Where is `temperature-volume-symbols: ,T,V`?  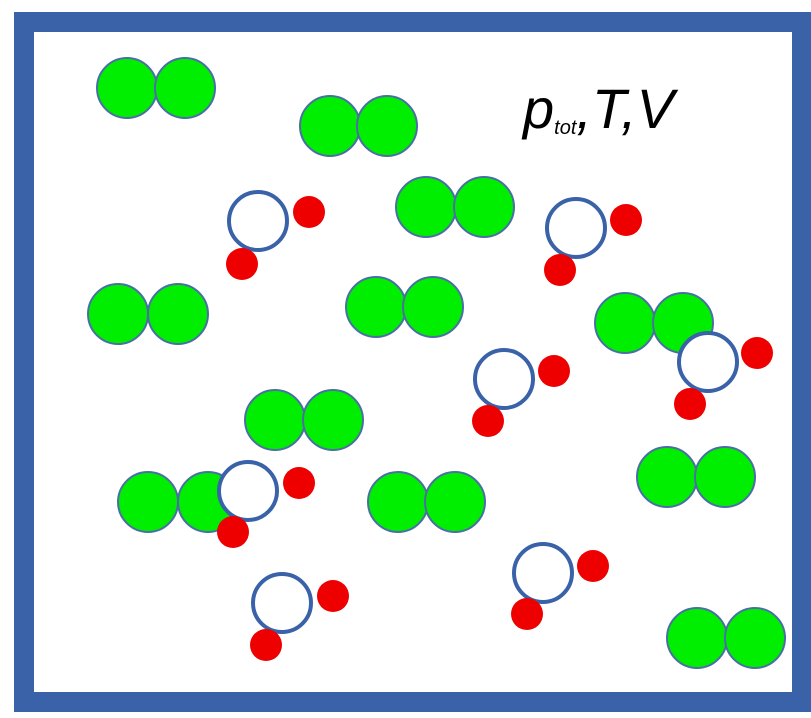 temperature-volume-symbols: ,T,V is located at coordinates (627, 108).